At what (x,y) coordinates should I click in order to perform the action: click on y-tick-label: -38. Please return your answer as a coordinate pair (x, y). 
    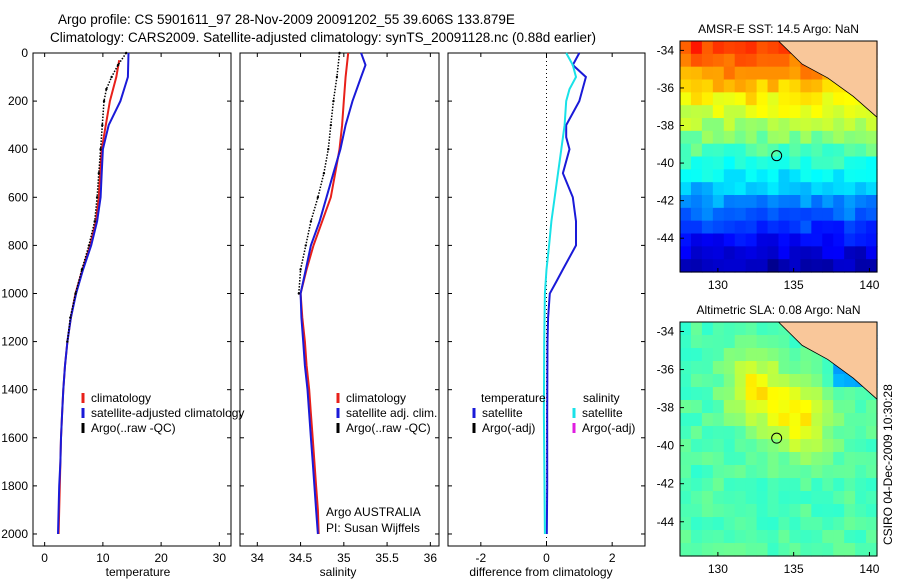
    Looking at the image, I should click on (666, 408).